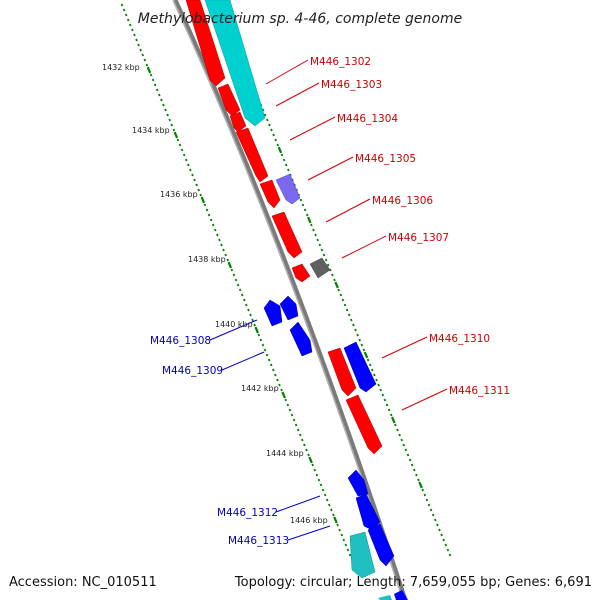  What do you see at coordinates (385, 159) in the screenshot?
I see `gene-label-M446_1305: M446_1305` at bounding box center [385, 159].